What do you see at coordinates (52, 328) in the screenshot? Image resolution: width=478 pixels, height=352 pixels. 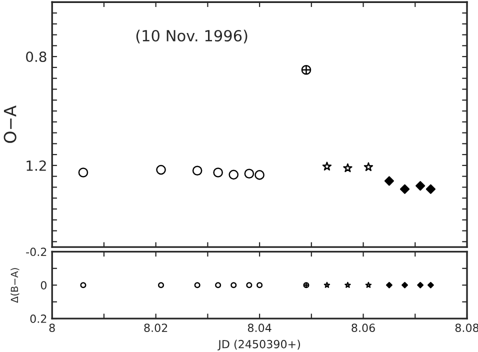 I see `x-tick-label: 8` at bounding box center [52, 328].